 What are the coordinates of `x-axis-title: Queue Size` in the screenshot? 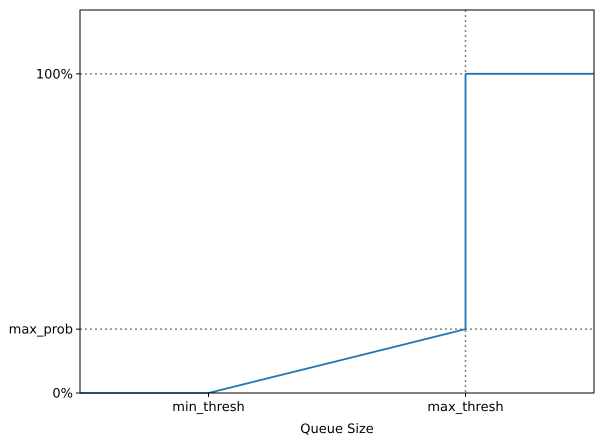 It's located at (337, 429).